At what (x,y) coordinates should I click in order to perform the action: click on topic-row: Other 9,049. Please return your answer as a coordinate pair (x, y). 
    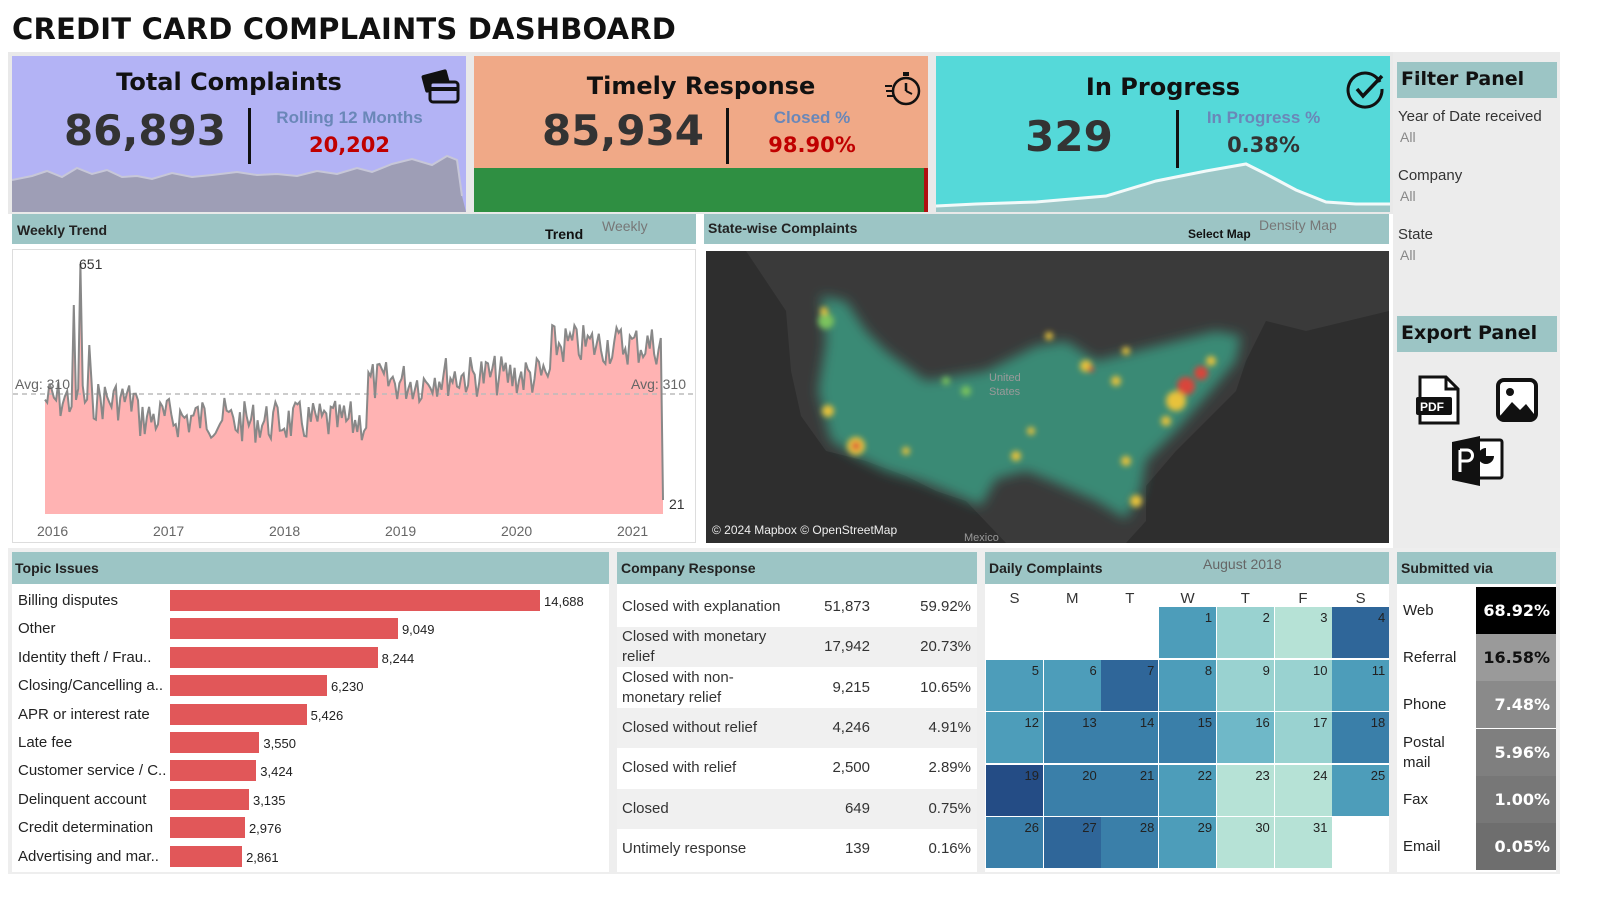
    Looking at the image, I should click on (310, 629).